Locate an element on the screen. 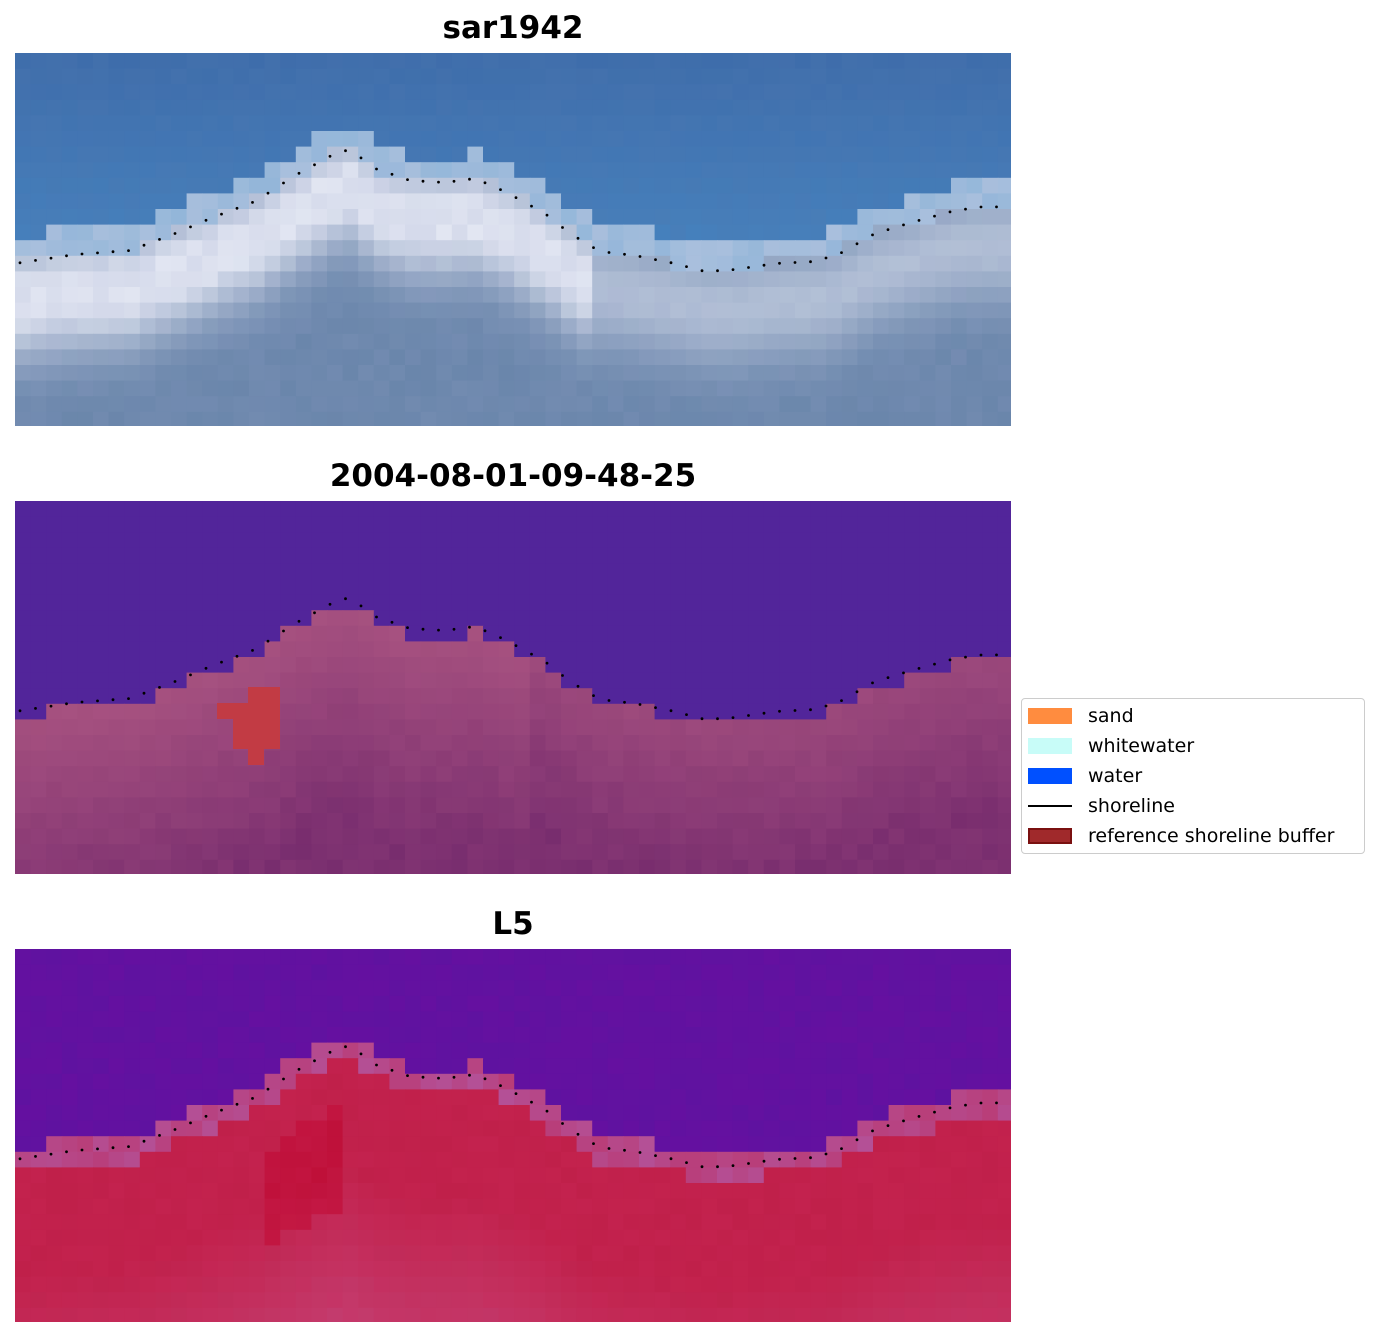  panel-title-1: sar1942 is located at coordinates (513, 28).